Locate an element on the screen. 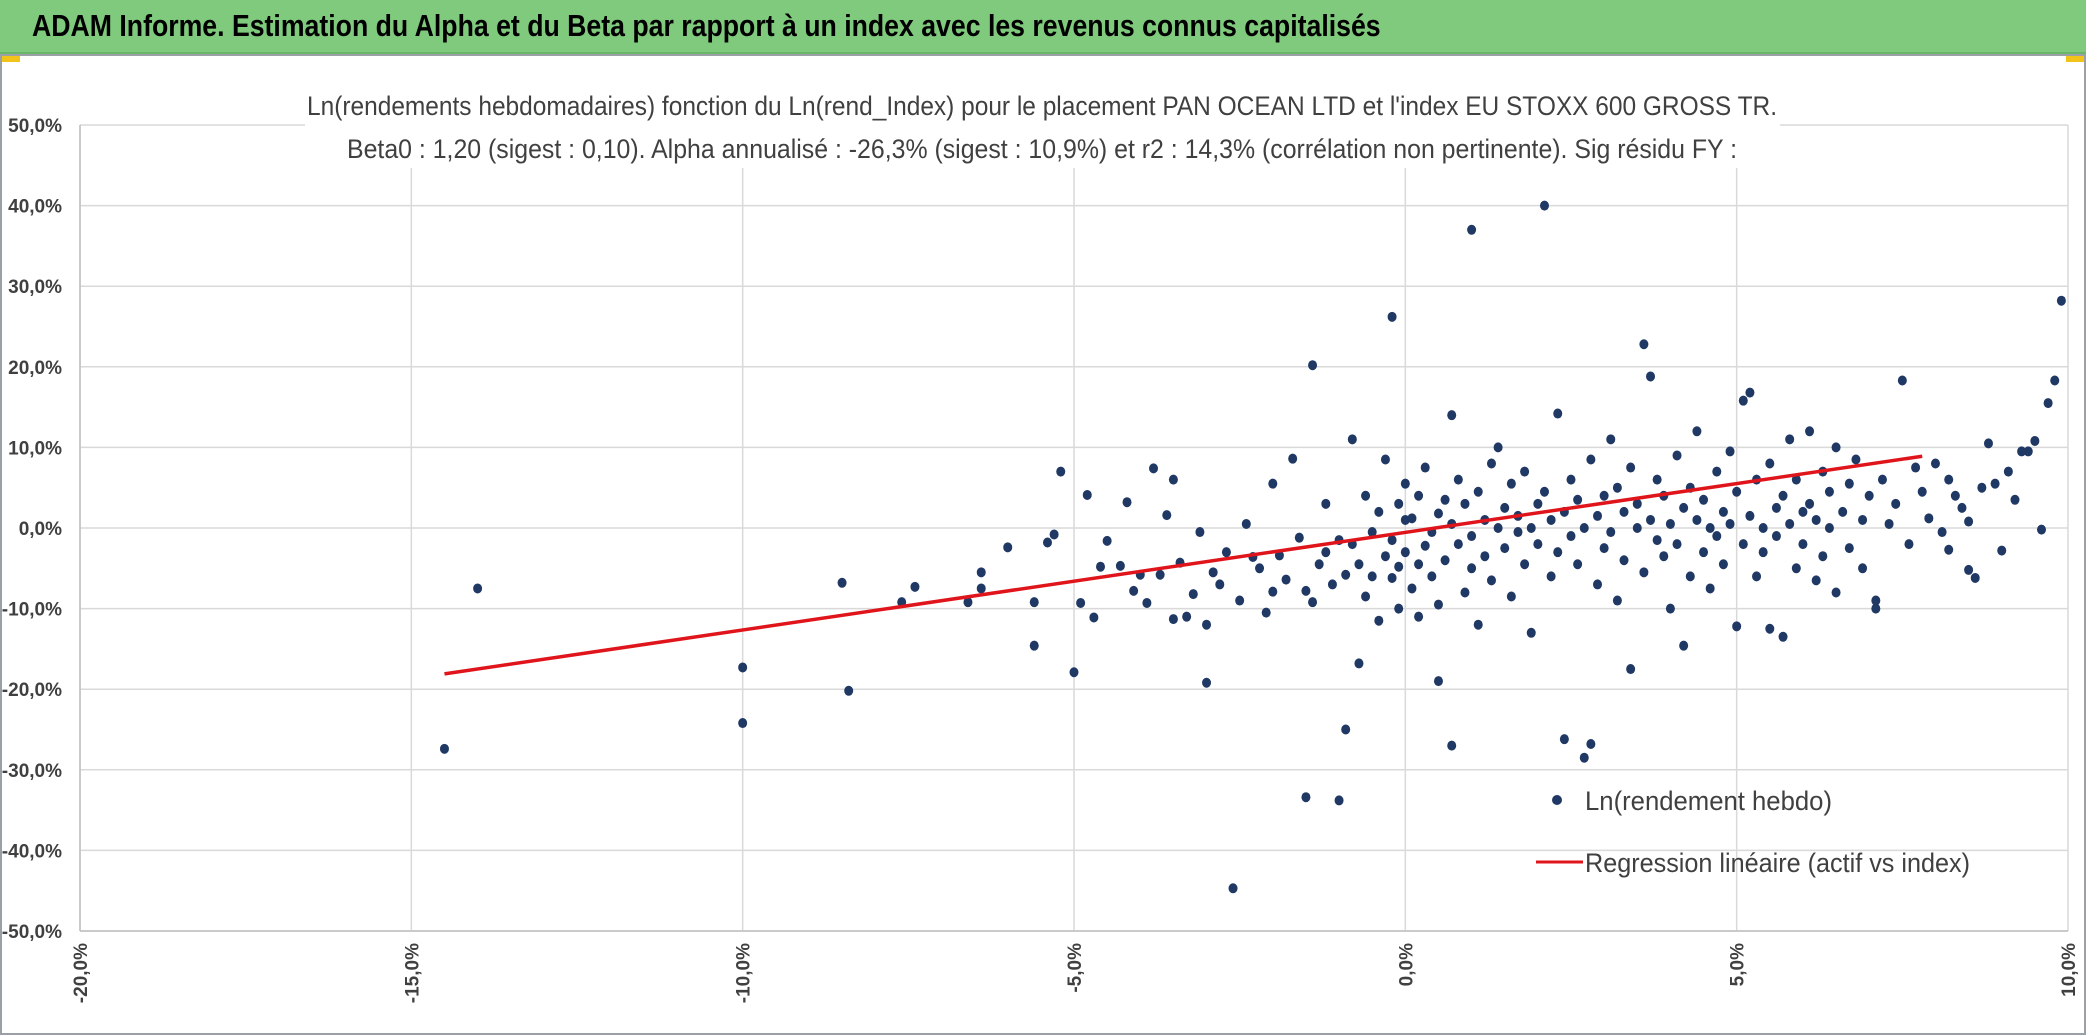 The height and width of the screenshot is (1035, 2086). y-tick-label: 50,0% is located at coordinates (35, 126).